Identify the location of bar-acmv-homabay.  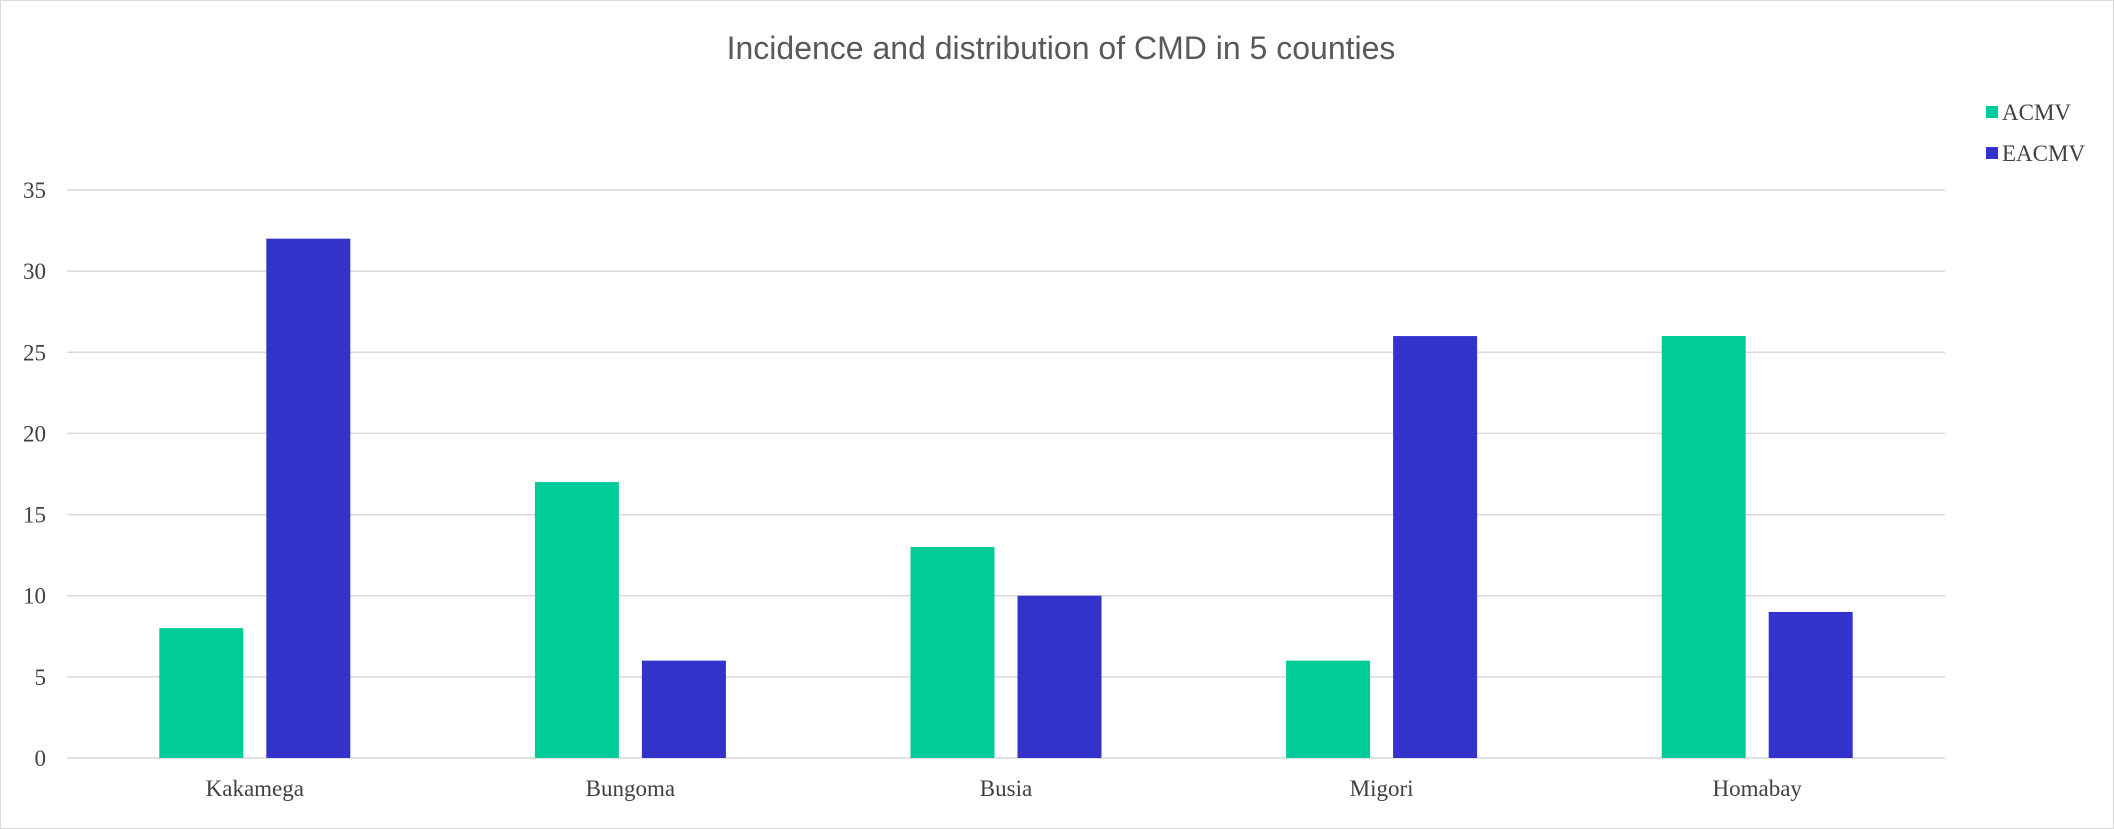
(1703, 547).